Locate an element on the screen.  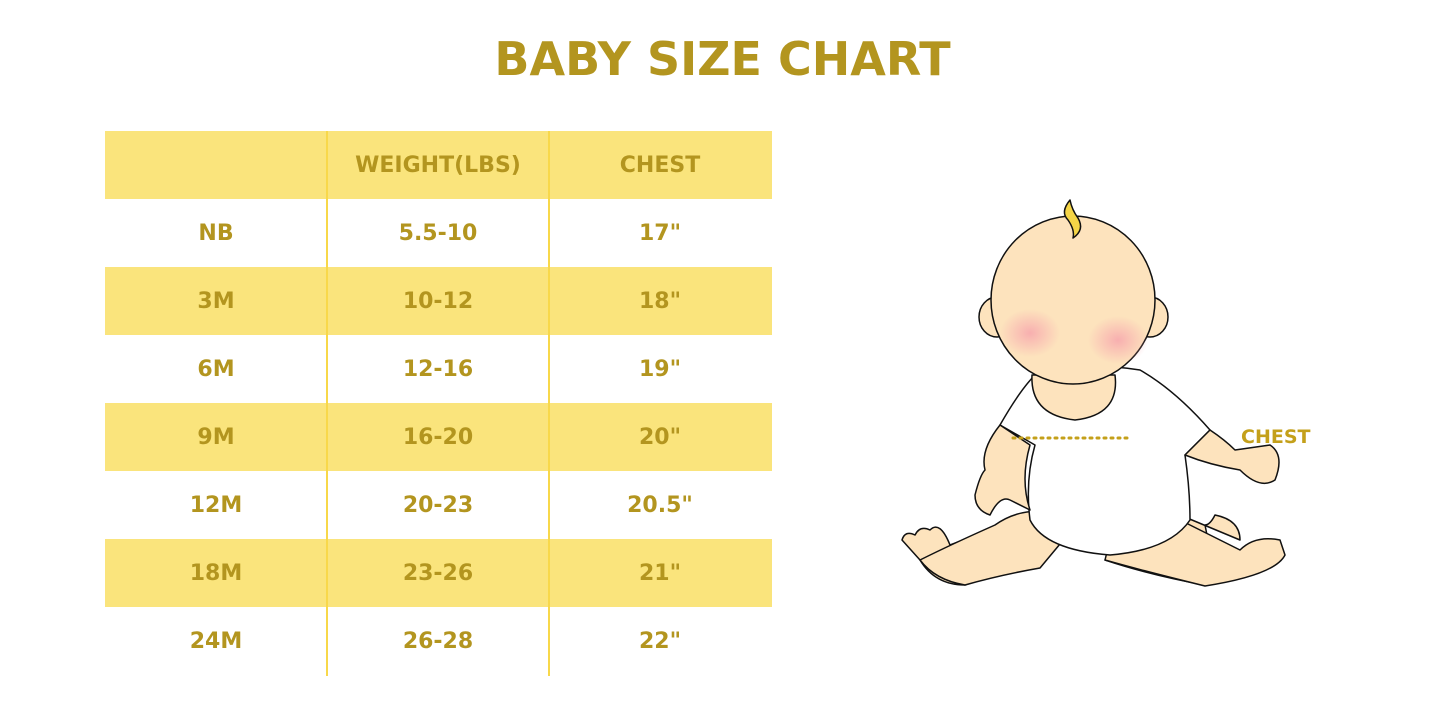
chest-cell: 20" is located at coordinates (660, 437).